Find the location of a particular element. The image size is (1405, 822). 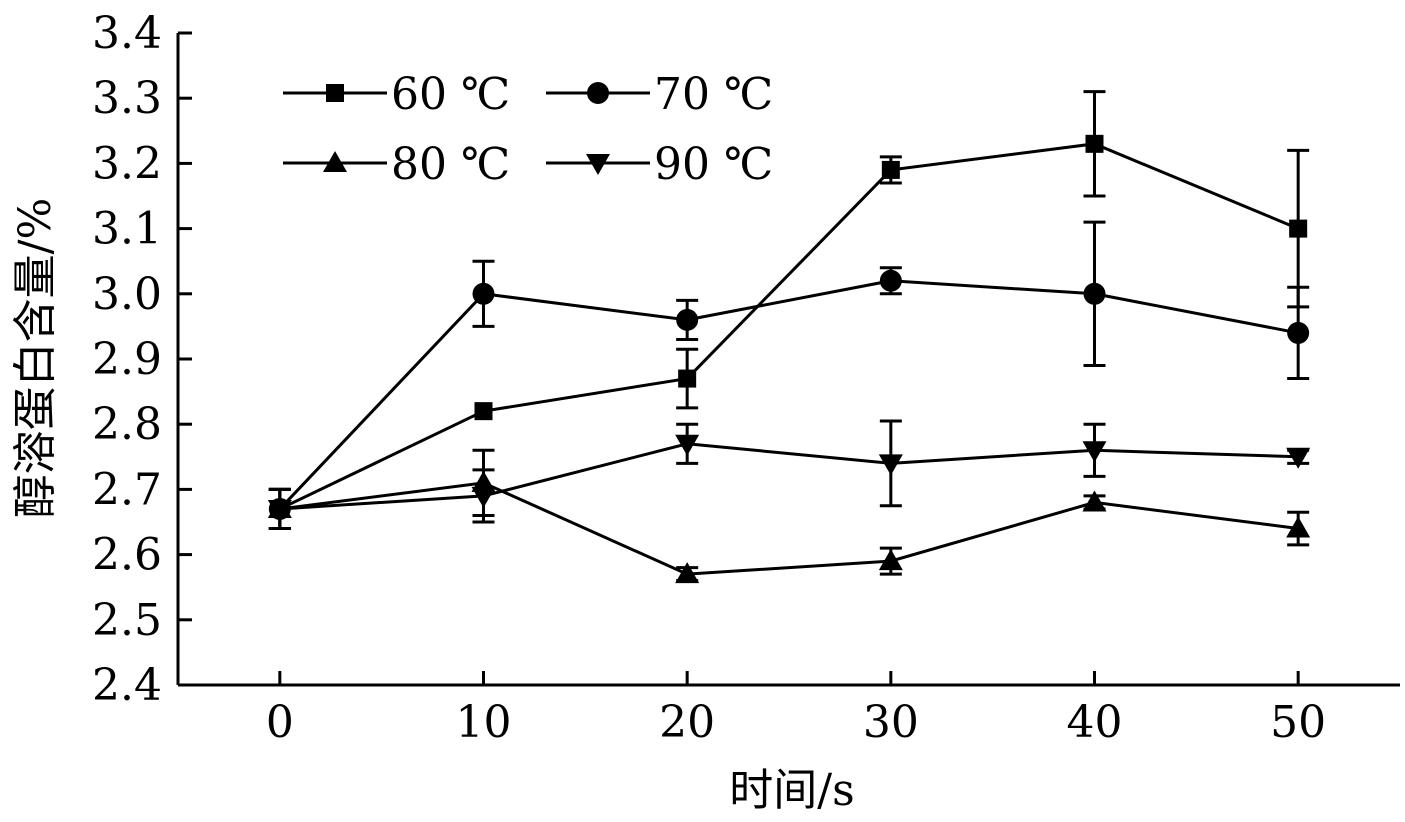

legend-item: 90 ℃ is located at coordinates (659, 164).